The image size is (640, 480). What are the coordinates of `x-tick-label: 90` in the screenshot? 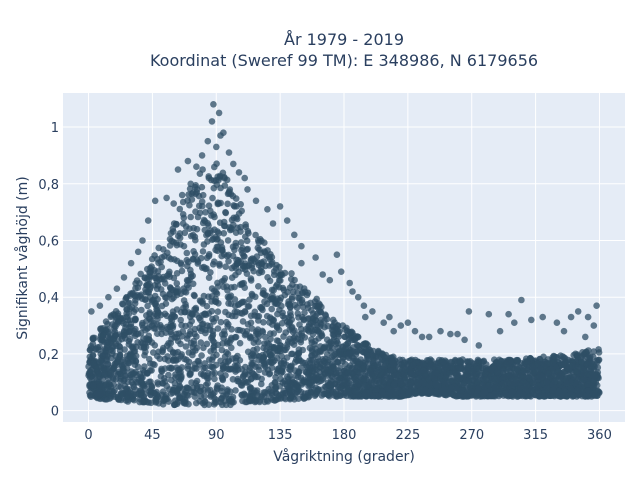 It's located at (216, 435).